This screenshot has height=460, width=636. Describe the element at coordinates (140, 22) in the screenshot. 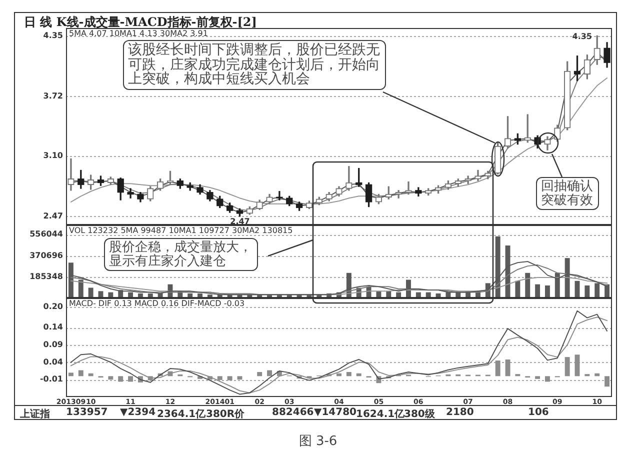

I see `chart-title: 日 线 K线-成交量-MACD指标-前复权-[2]` at that location.